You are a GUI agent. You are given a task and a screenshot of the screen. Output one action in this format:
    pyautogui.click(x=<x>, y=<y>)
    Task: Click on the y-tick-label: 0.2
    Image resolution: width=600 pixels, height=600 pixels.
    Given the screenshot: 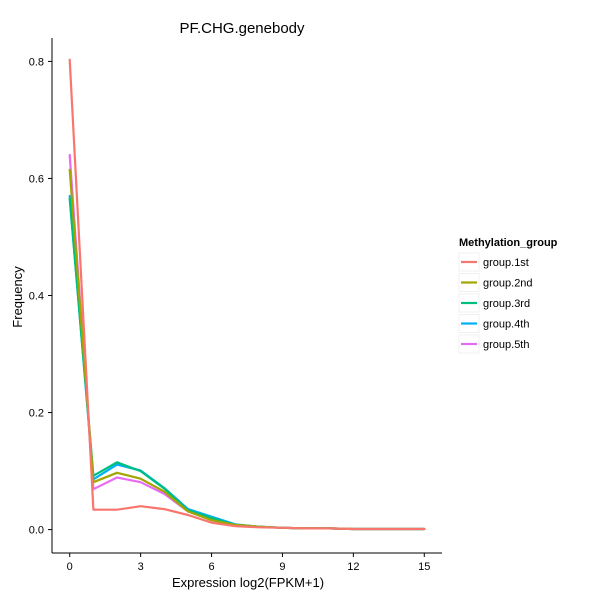 What is the action you would take?
    pyautogui.click(x=36, y=414)
    